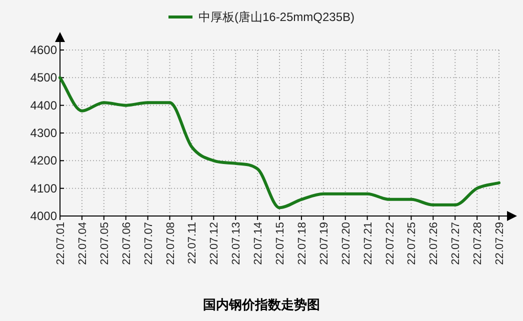 The width and height of the screenshot is (523, 321). What do you see at coordinates (44, 50) in the screenshot?
I see `y-tick-label: 4600` at bounding box center [44, 50].